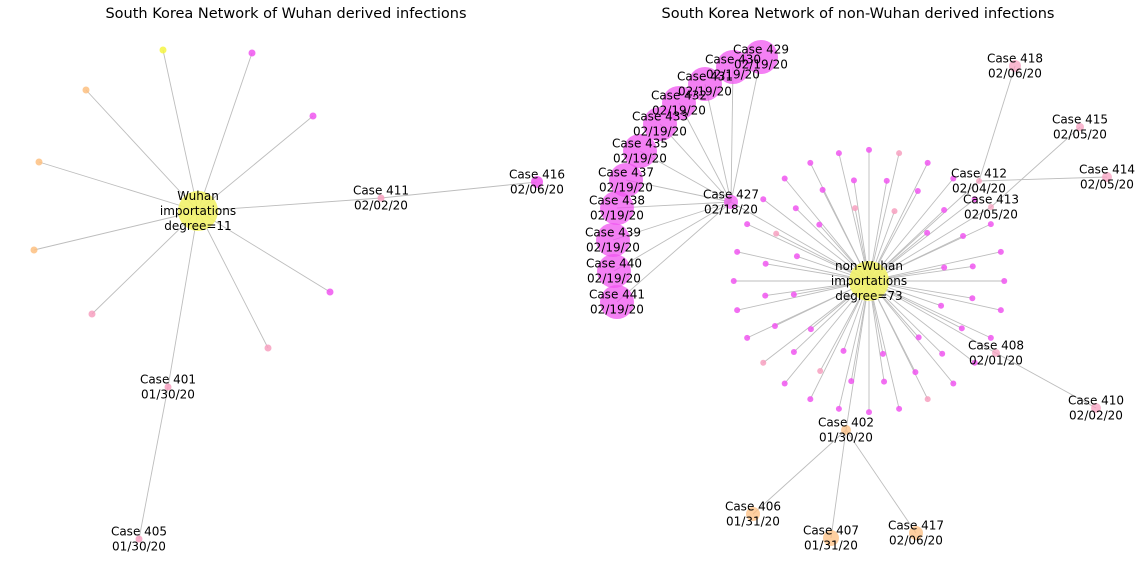 This screenshot has height=575, width=1144. Describe the element at coordinates (838, 484) in the screenshot. I see `edge-case402-case407` at that location.